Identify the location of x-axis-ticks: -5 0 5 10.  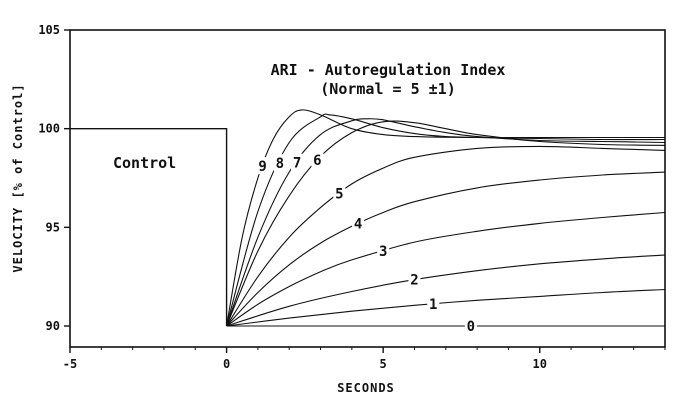
(364, 359).